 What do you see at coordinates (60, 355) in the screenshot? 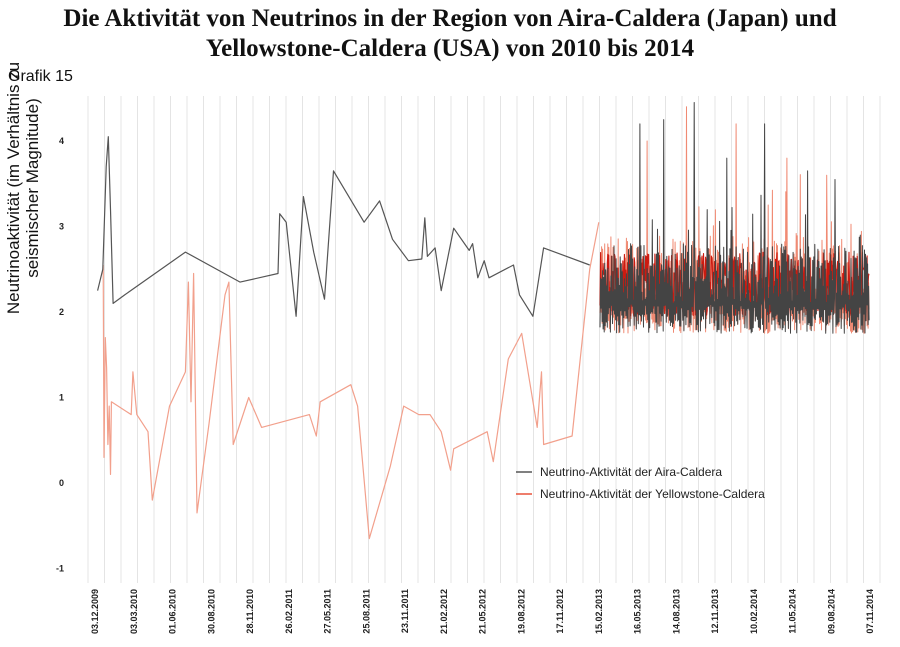
I see `y-axis-ticks: -1 0 1 2 3 4` at bounding box center [60, 355].